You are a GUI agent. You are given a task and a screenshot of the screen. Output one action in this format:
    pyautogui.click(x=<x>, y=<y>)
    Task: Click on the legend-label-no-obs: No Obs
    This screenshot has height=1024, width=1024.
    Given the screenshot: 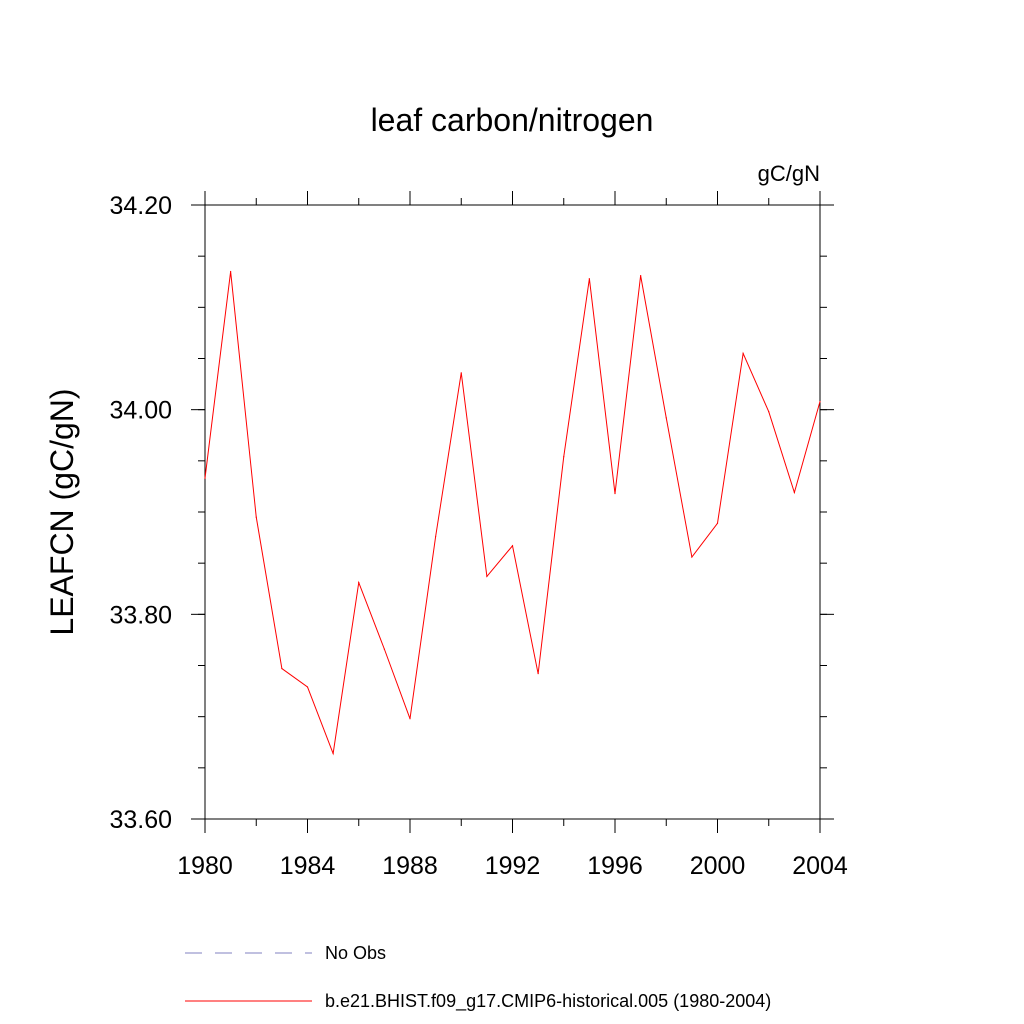 What is the action you would take?
    pyautogui.click(x=355, y=953)
    